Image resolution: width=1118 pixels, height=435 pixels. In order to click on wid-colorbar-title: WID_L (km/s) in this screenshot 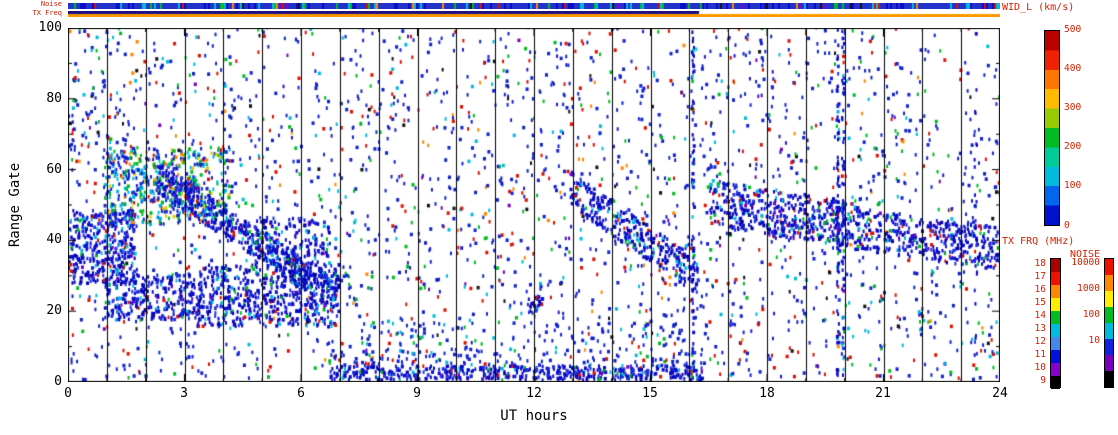, I will do `click(1038, 7)`.